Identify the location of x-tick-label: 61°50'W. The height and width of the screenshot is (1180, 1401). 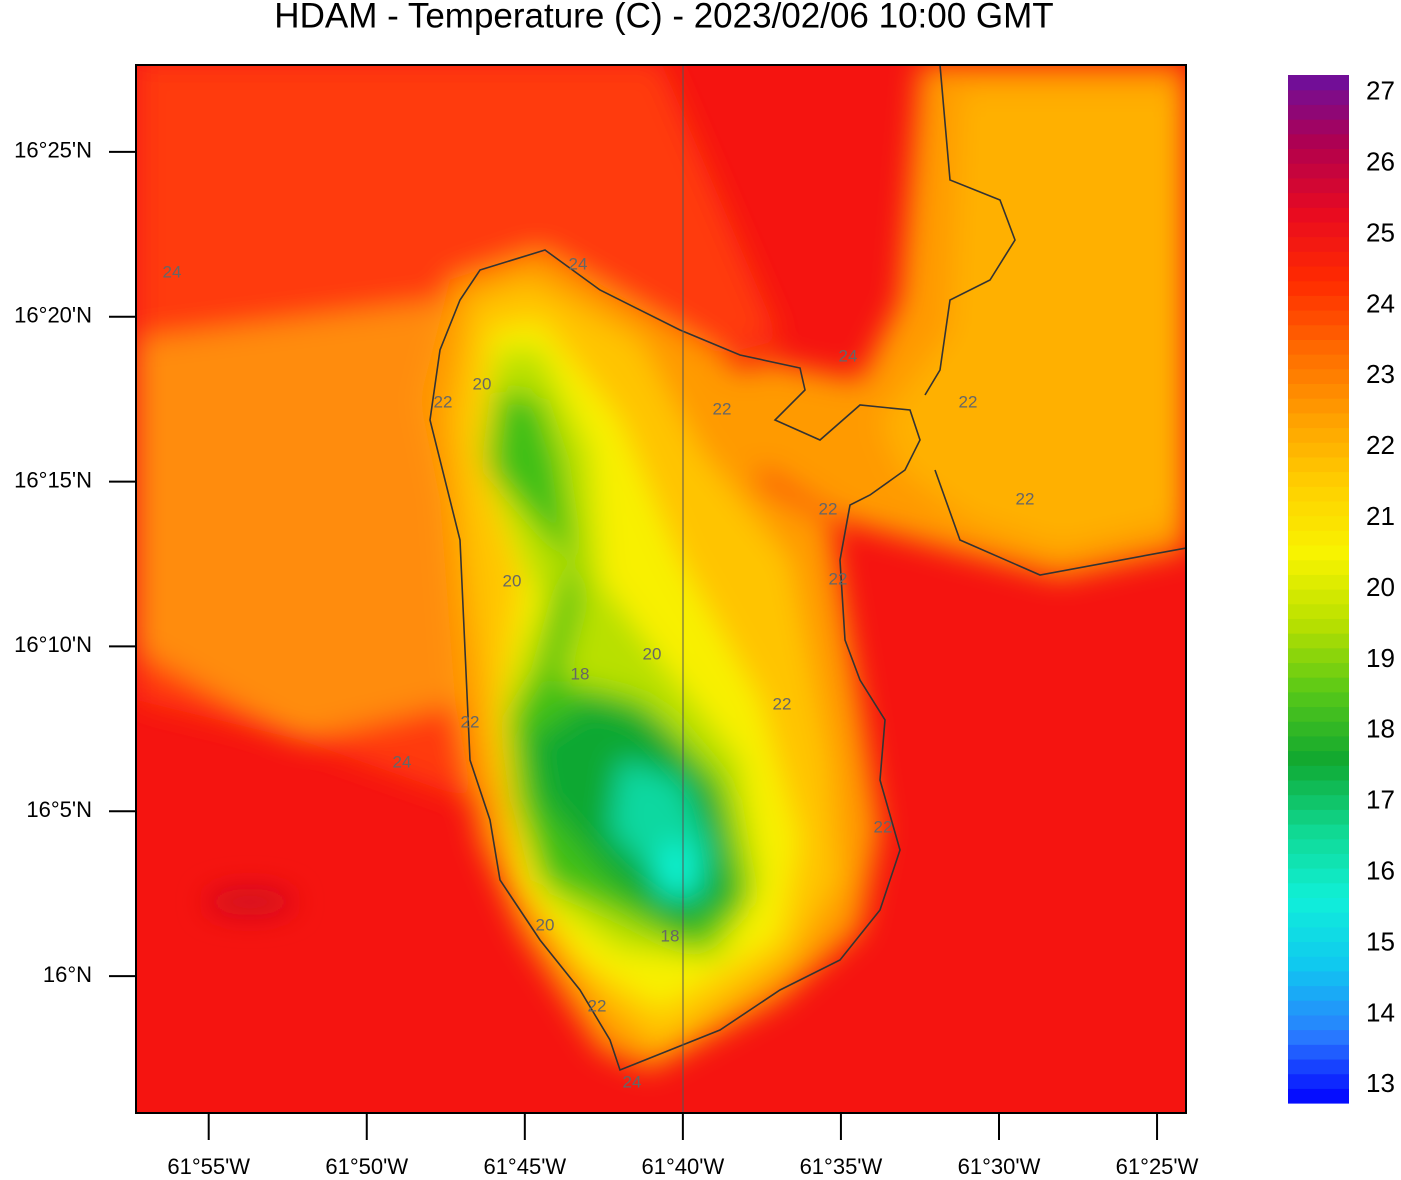
(366, 1166).